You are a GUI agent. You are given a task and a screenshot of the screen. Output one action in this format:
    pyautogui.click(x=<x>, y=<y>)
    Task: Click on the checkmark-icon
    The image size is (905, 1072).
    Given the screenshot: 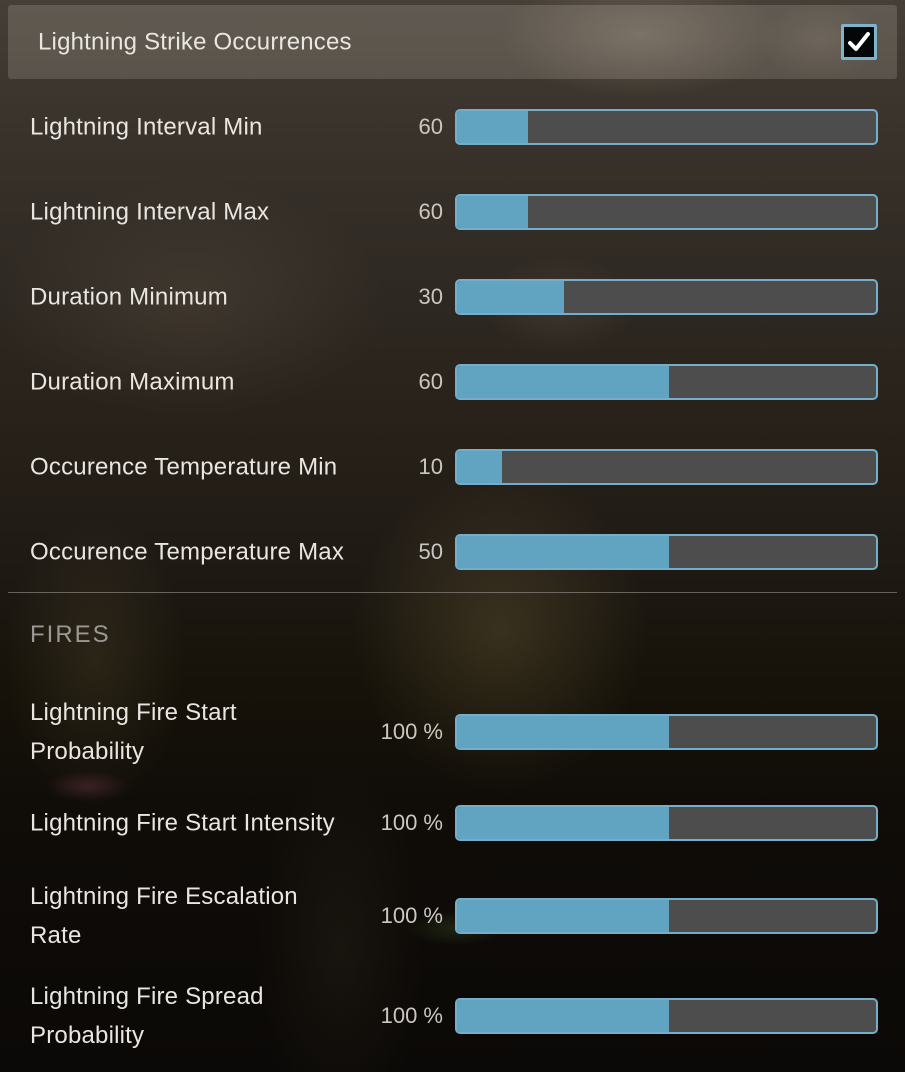 What is the action you would take?
    pyautogui.click(x=859, y=41)
    